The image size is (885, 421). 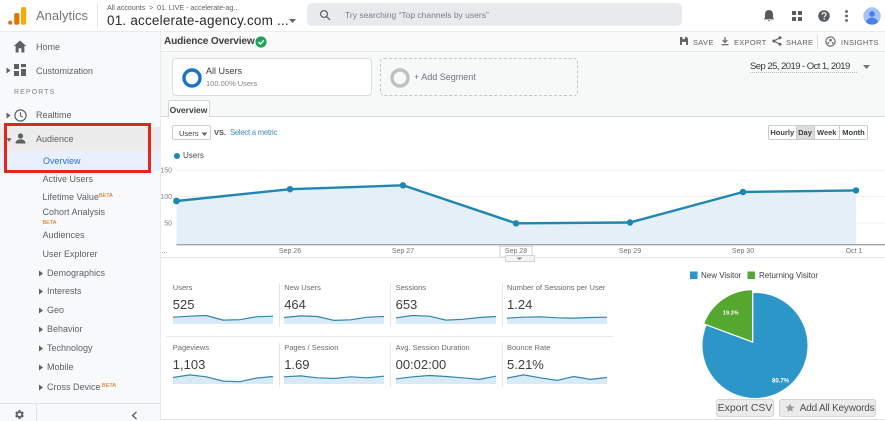 What do you see at coordinates (721, 275) in the screenshot?
I see `svg-text: New Visitor` at bounding box center [721, 275].